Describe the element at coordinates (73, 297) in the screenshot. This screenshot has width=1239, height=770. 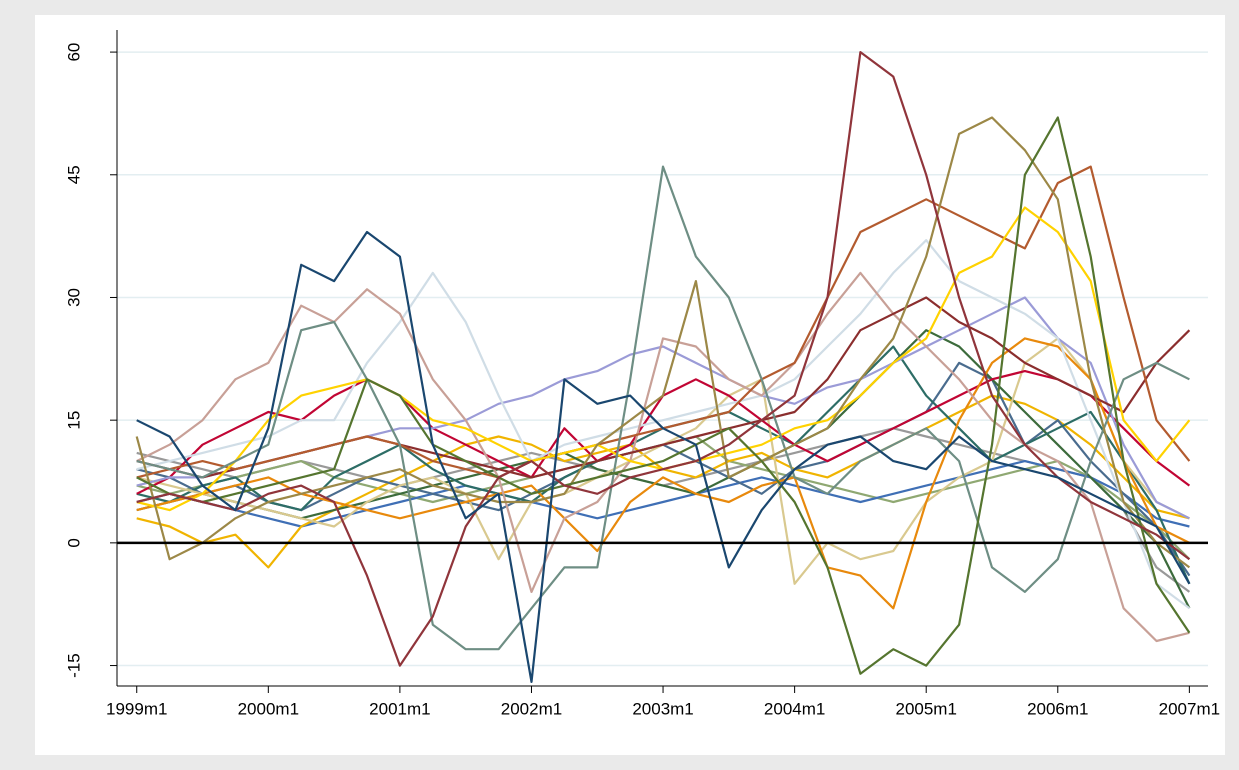
I see `y-tick-label: 30` at that location.